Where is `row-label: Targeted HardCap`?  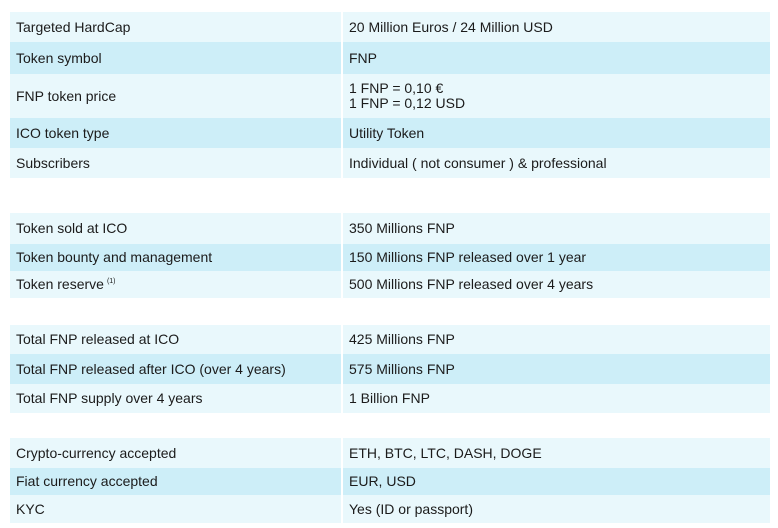 row-label: Targeted HardCap is located at coordinates (176, 27).